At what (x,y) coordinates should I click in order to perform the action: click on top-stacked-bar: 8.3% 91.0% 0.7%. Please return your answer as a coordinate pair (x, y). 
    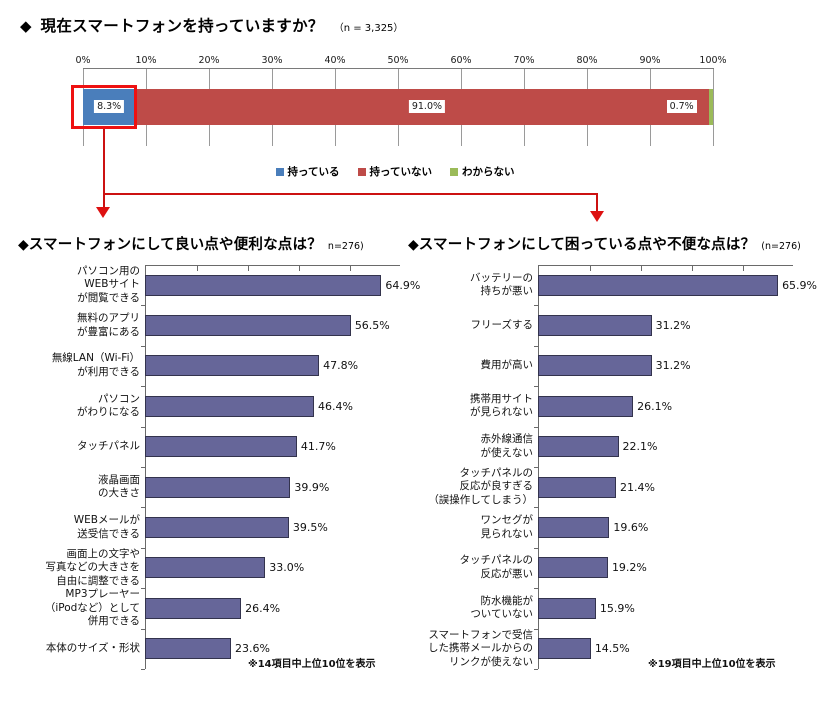
    Looking at the image, I should click on (398, 107).